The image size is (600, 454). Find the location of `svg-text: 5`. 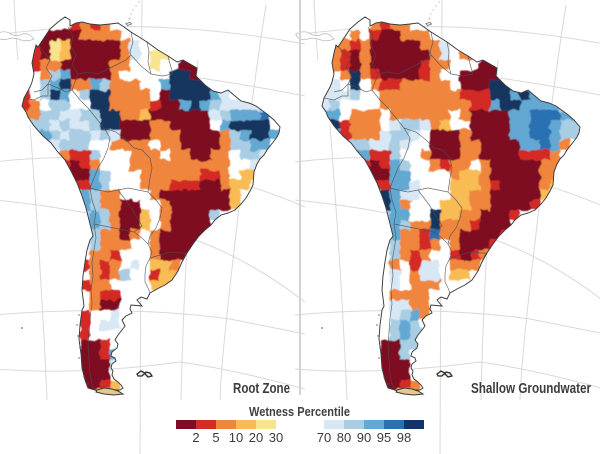

svg-text: 5 is located at coordinates (215, 437).